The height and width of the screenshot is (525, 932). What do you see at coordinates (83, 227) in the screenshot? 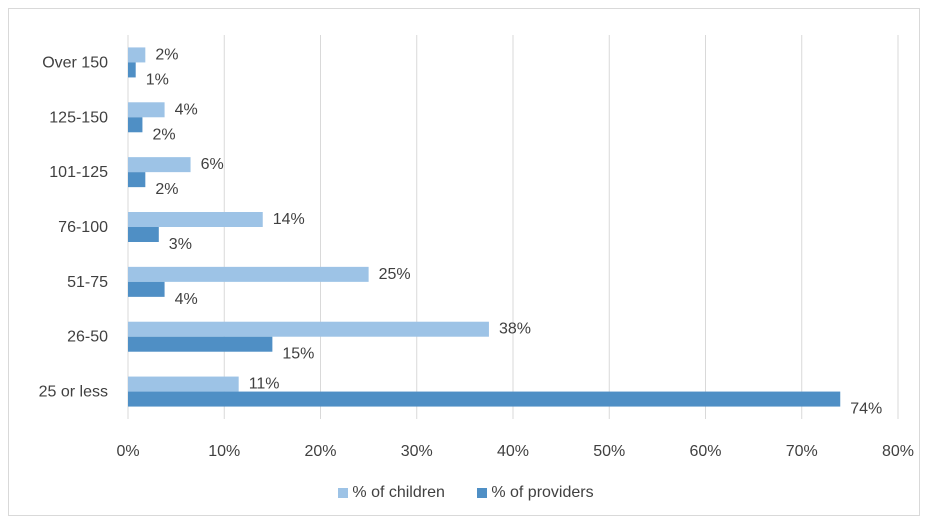
I see `category-label: 76-100` at bounding box center [83, 227].